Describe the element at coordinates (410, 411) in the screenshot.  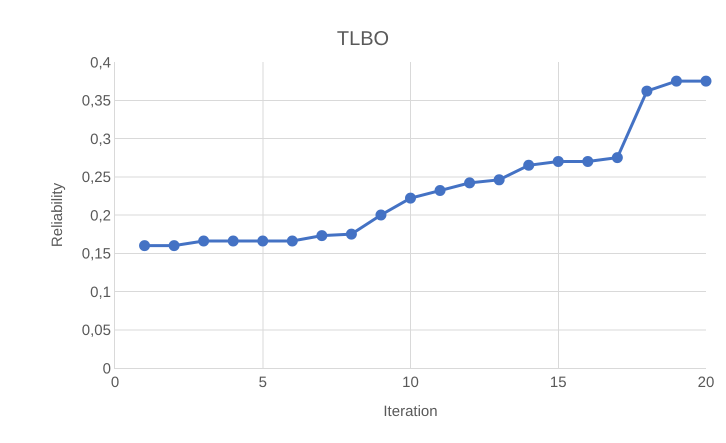
I see `x-axis-title: Iteration` at that location.